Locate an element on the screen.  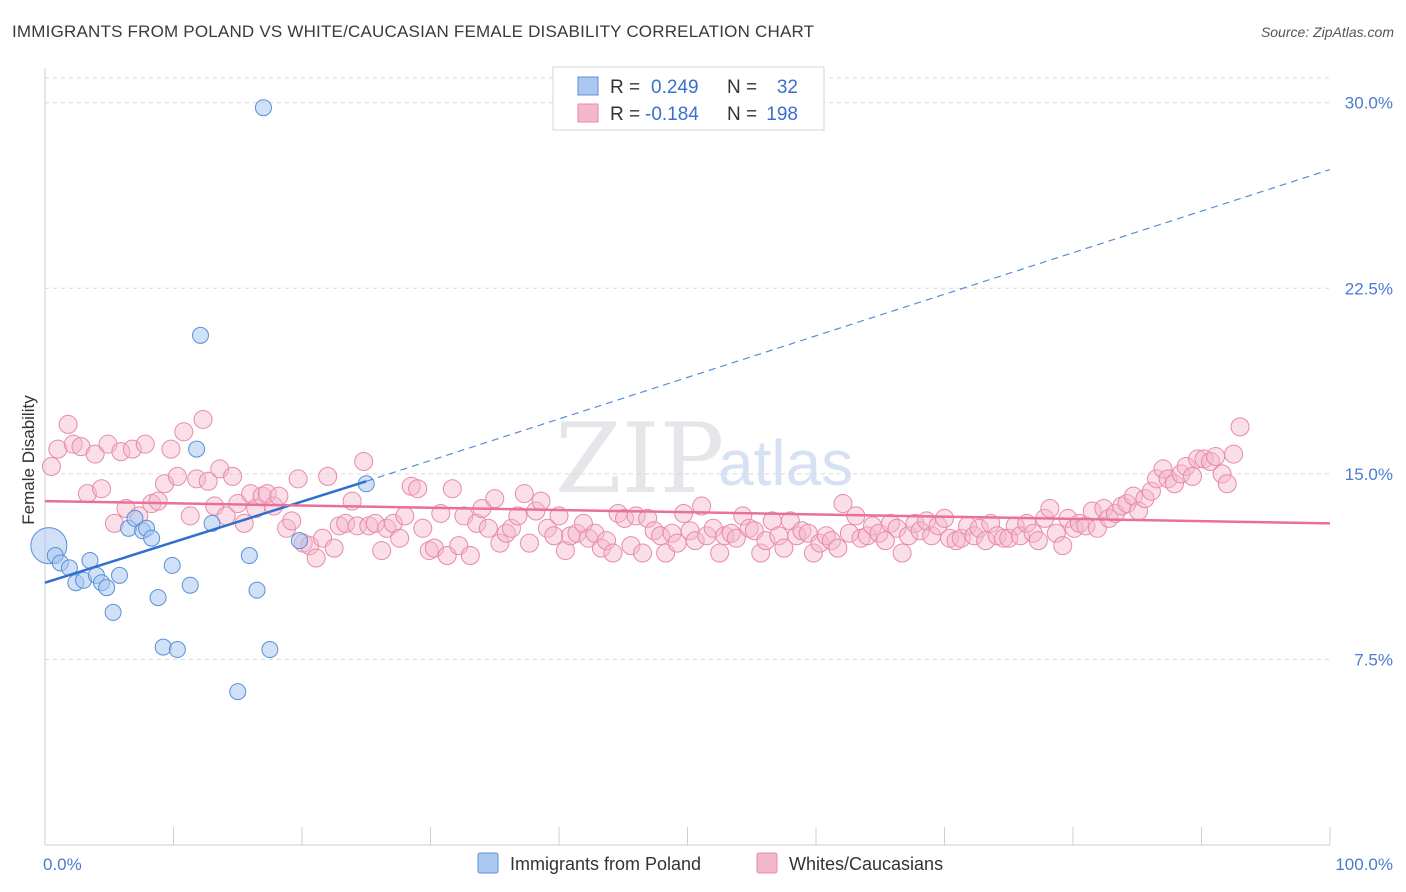
legend-n-label-2: N = is located at coordinates (742, 114).